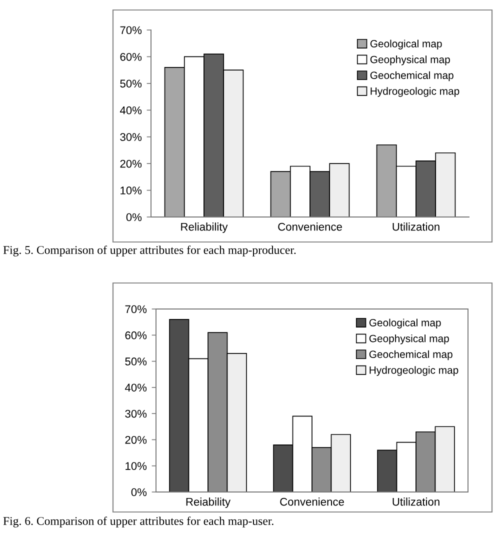 The height and width of the screenshot is (540, 501). Describe the element at coordinates (204, 227) in the screenshot. I see `x-tick-label: Reliability` at that location.